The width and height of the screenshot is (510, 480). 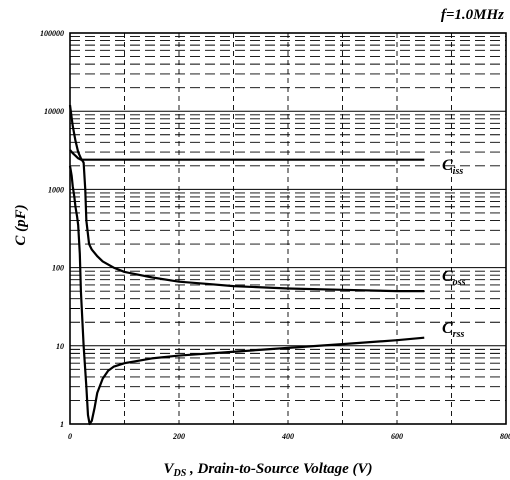 What do you see at coordinates (459, 334) in the screenshot?
I see `series-label-crss-sub: rss` at bounding box center [459, 334].